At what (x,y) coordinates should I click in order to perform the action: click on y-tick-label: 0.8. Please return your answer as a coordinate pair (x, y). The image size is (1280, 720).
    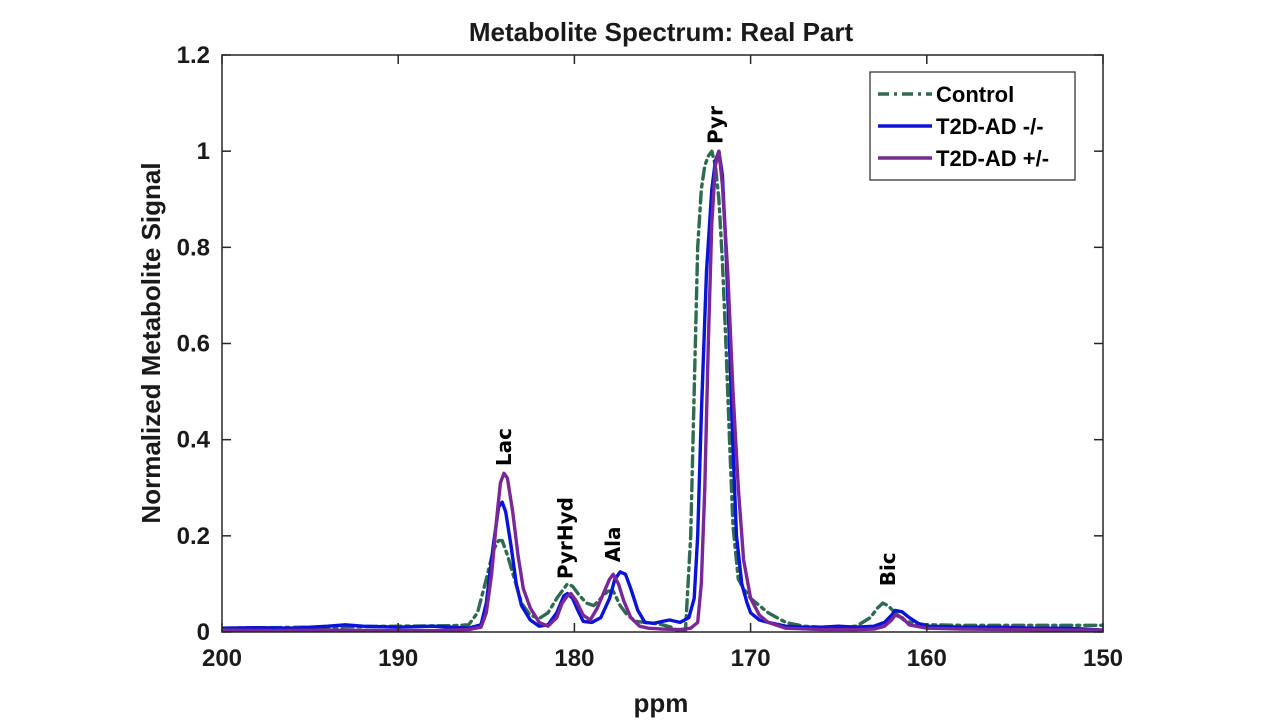
    Looking at the image, I should click on (193, 247).